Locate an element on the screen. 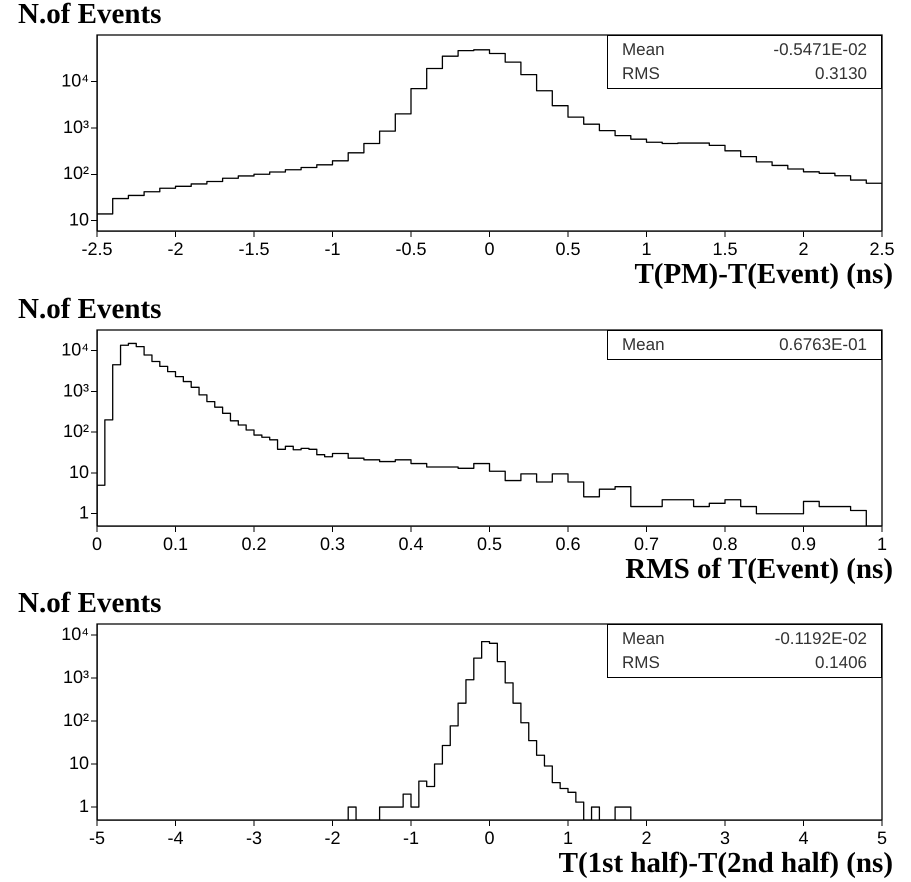 The width and height of the screenshot is (911, 882). text: Mean 0.6763E-01 is located at coordinates (744, 344).